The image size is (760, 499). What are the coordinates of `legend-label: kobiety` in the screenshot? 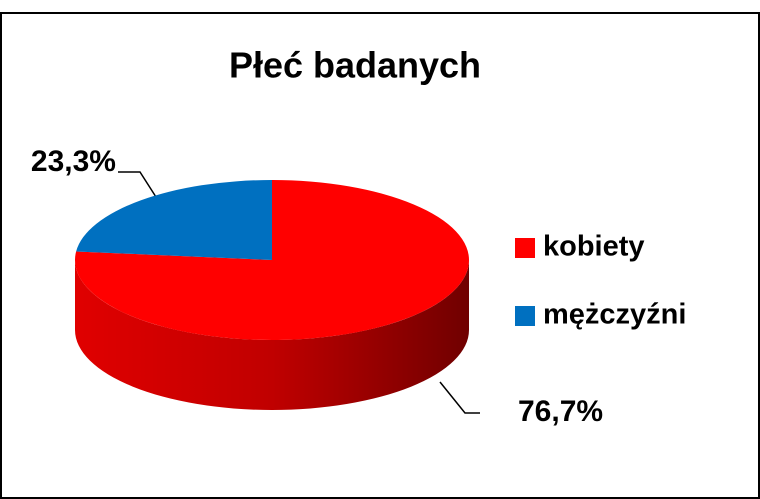 It's located at (594, 247).